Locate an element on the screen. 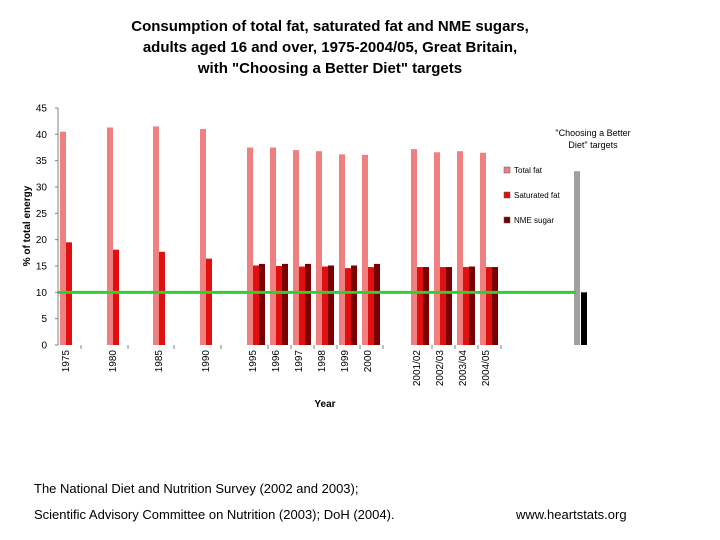  x-tick-label: 2002/03 is located at coordinates (440, 368).